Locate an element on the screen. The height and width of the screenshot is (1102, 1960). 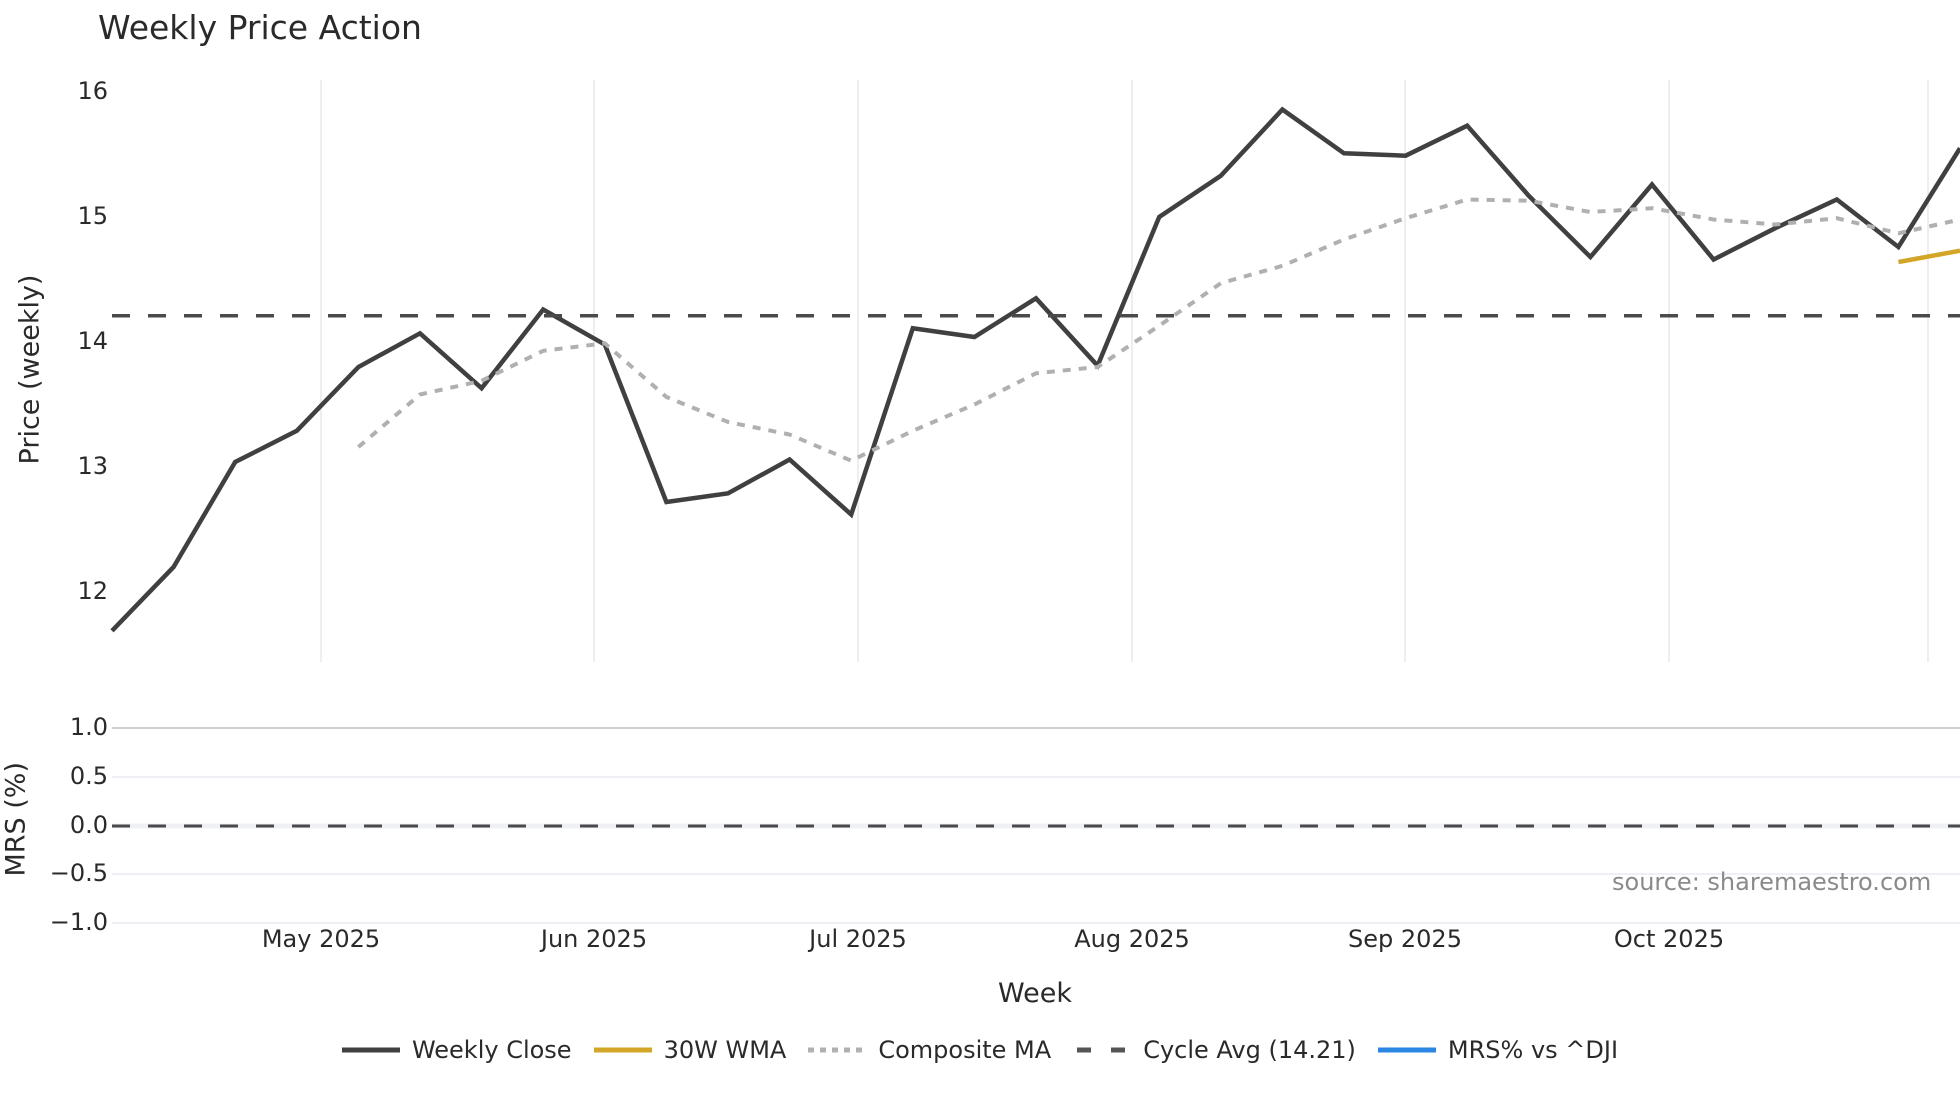
x-tick-label: Jun 2025 is located at coordinates (594, 939).